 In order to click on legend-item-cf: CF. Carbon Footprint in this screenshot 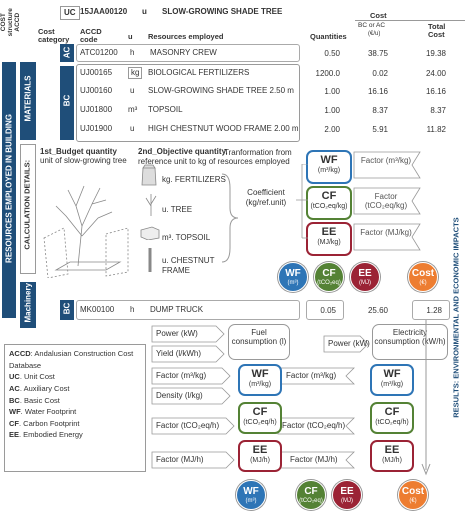, I will do `click(44, 423)`.